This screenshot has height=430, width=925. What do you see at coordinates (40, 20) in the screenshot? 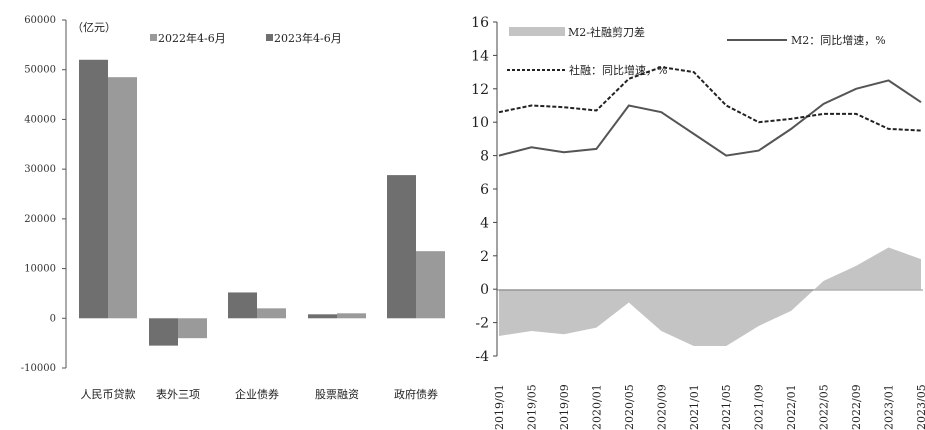
I see `left-ytick-label: 60000` at bounding box center [40, 20].